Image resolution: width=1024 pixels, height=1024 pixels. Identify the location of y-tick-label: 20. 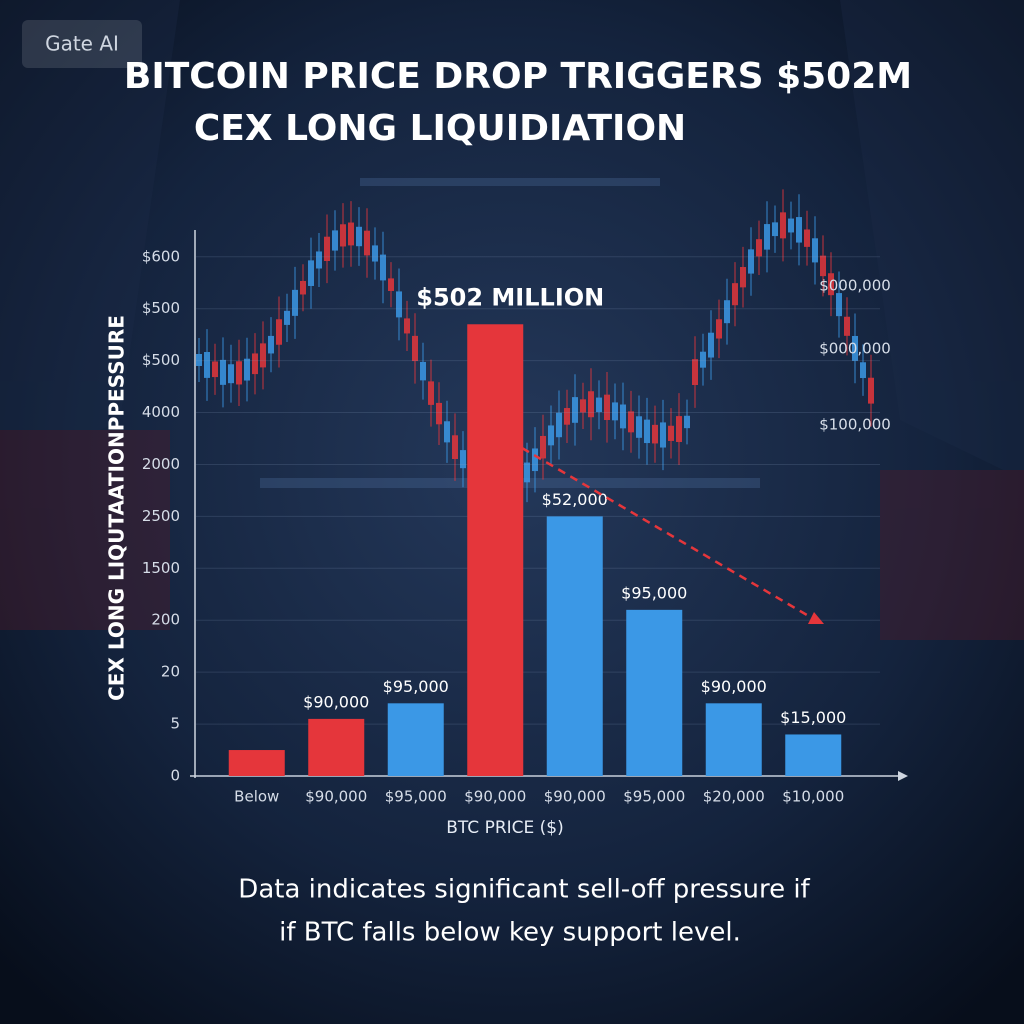
(170, 672).